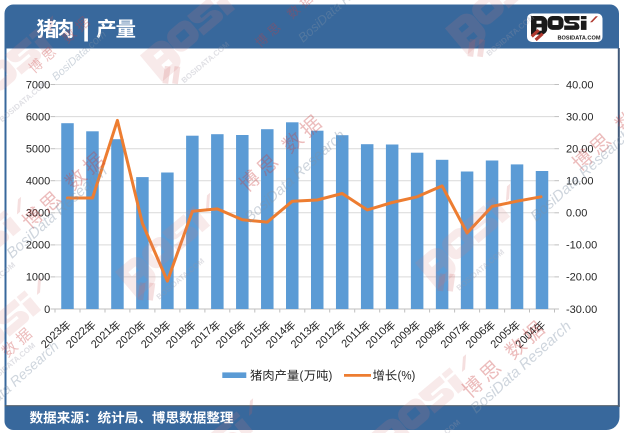 The image size is (624, 433). I want to click on svg-text: 30.00, so click(580, 117).